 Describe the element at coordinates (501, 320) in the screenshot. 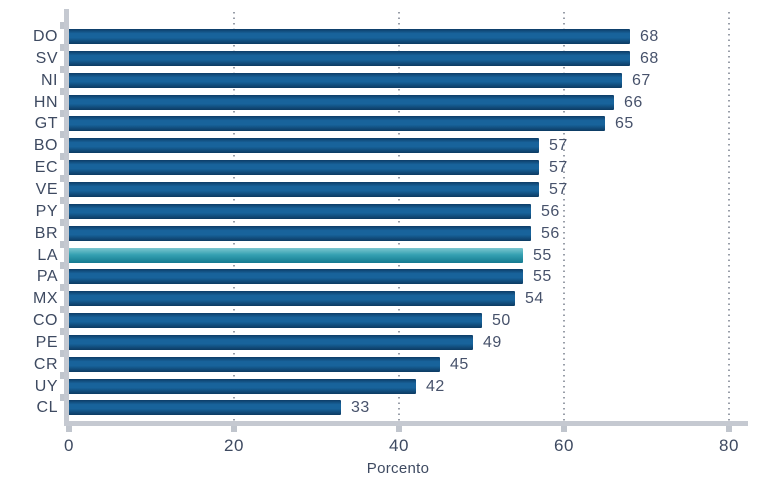

I see `bar-value-label: 50` at that location.